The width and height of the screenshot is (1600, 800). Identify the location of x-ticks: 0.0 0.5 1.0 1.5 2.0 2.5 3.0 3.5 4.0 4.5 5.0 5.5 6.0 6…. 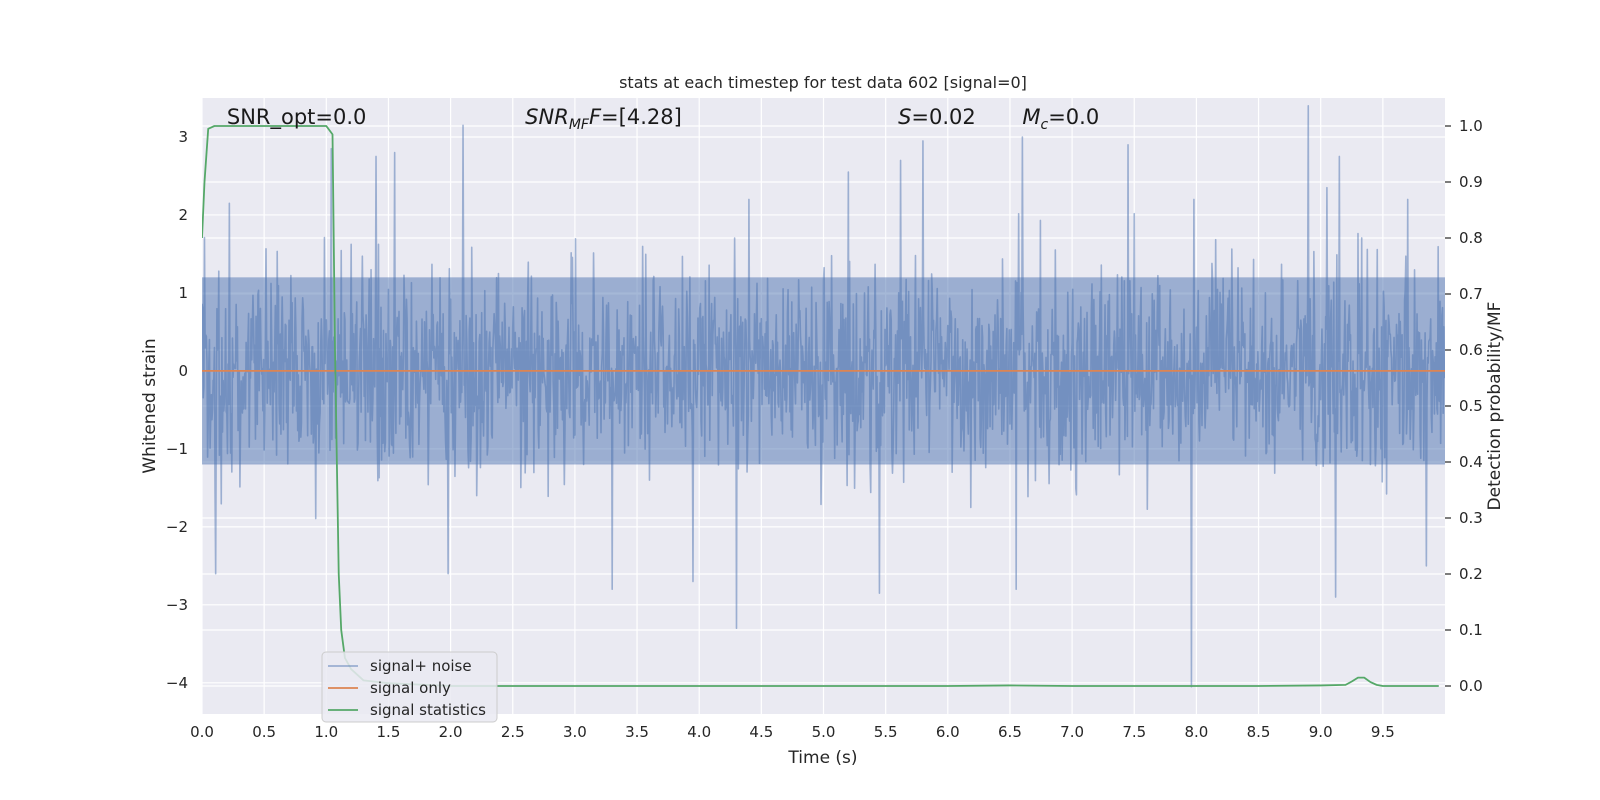
(792, 732).